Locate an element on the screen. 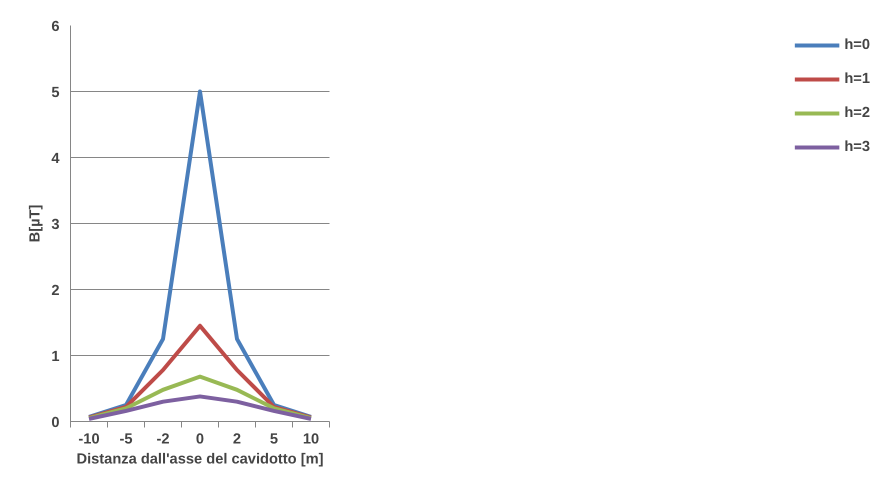 The image size is (888, 479). y-tick-label: 6 is located at coordinates (55, 27).